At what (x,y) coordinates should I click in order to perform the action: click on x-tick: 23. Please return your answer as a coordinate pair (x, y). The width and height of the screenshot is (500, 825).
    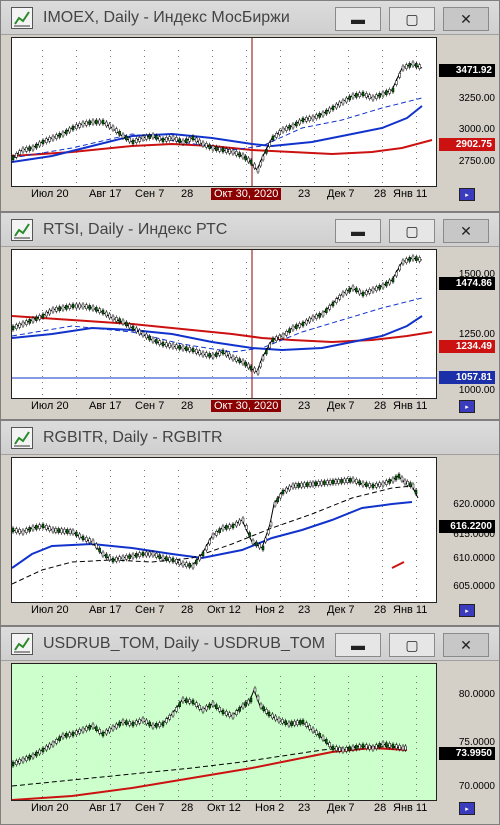
    Looking at the image, I should click on (304, 610).